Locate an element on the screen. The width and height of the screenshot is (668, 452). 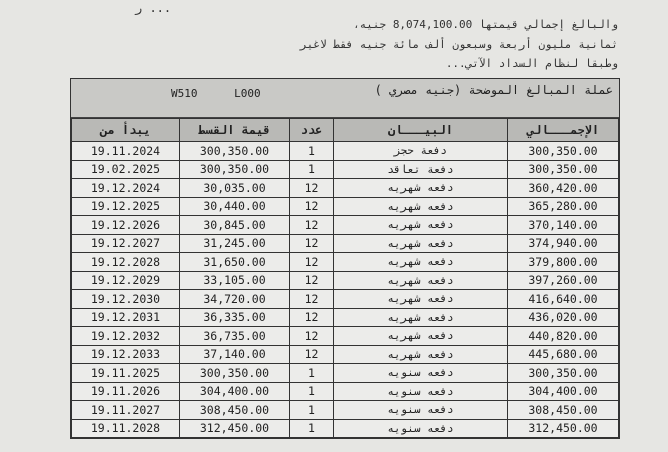
cell-start: 19.11.2026 is located at coordinates (125, 391).